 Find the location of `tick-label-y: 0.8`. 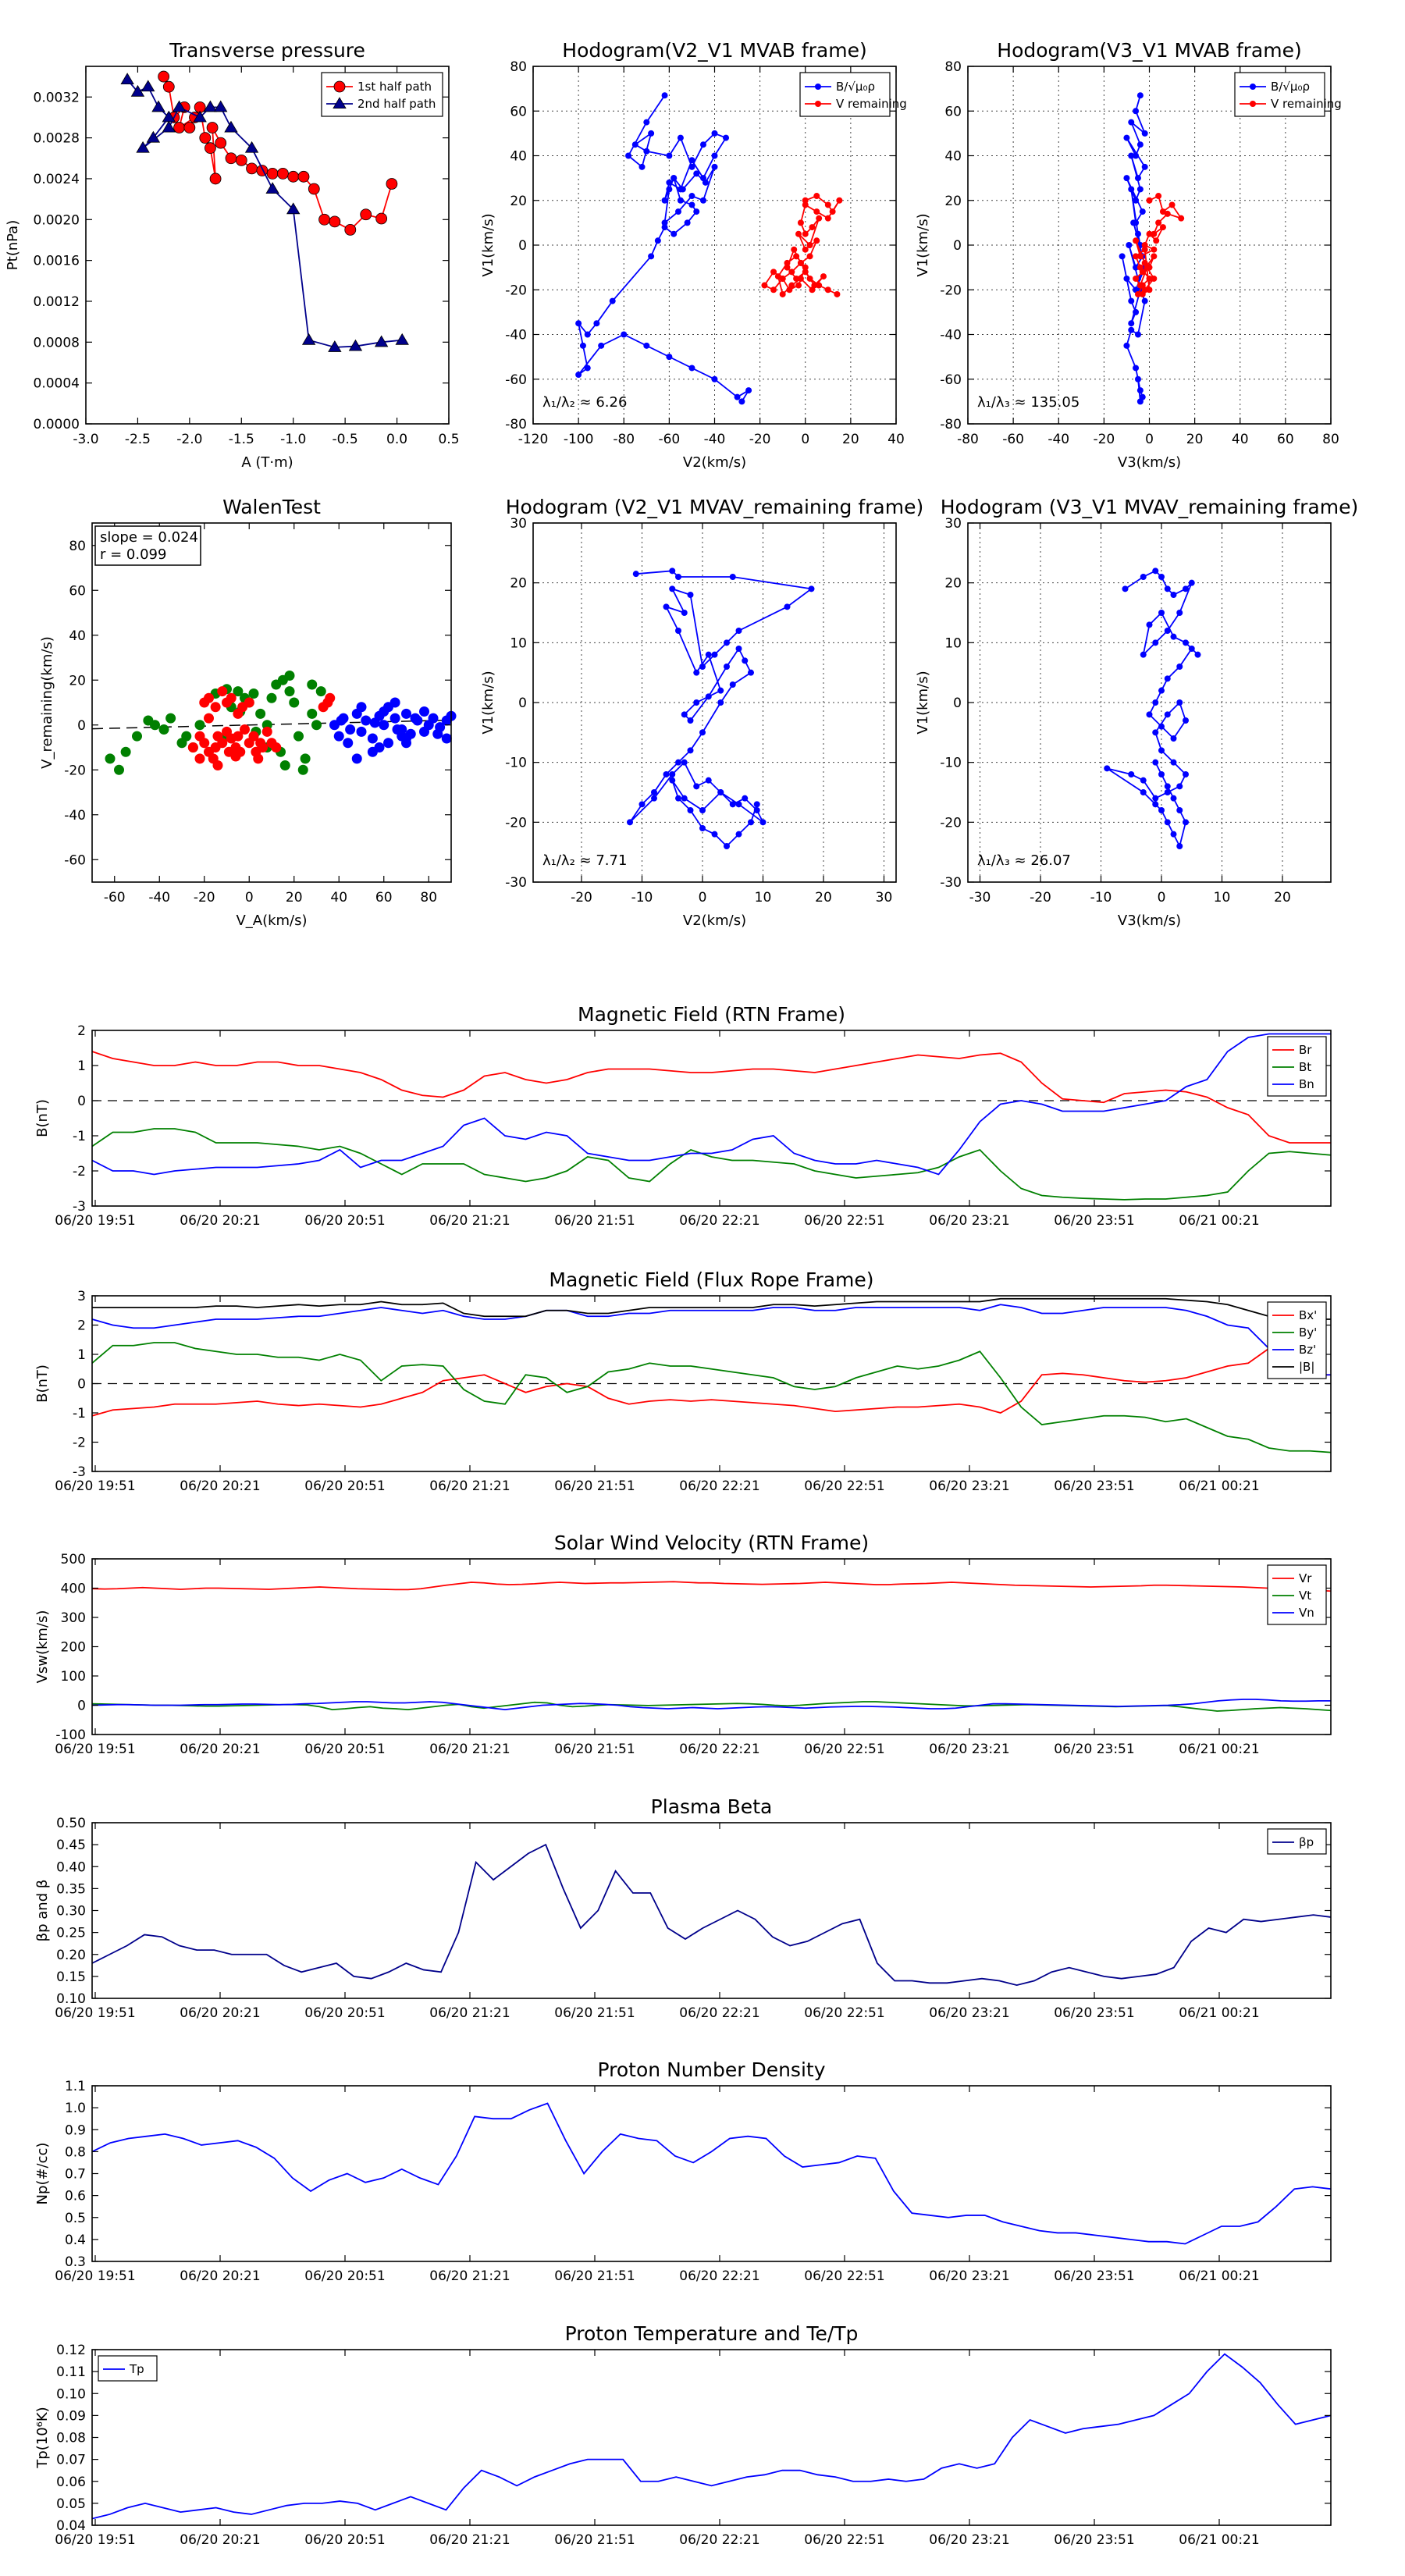

tick-label-y: 0.8 is located at coordinates (76, 2152).